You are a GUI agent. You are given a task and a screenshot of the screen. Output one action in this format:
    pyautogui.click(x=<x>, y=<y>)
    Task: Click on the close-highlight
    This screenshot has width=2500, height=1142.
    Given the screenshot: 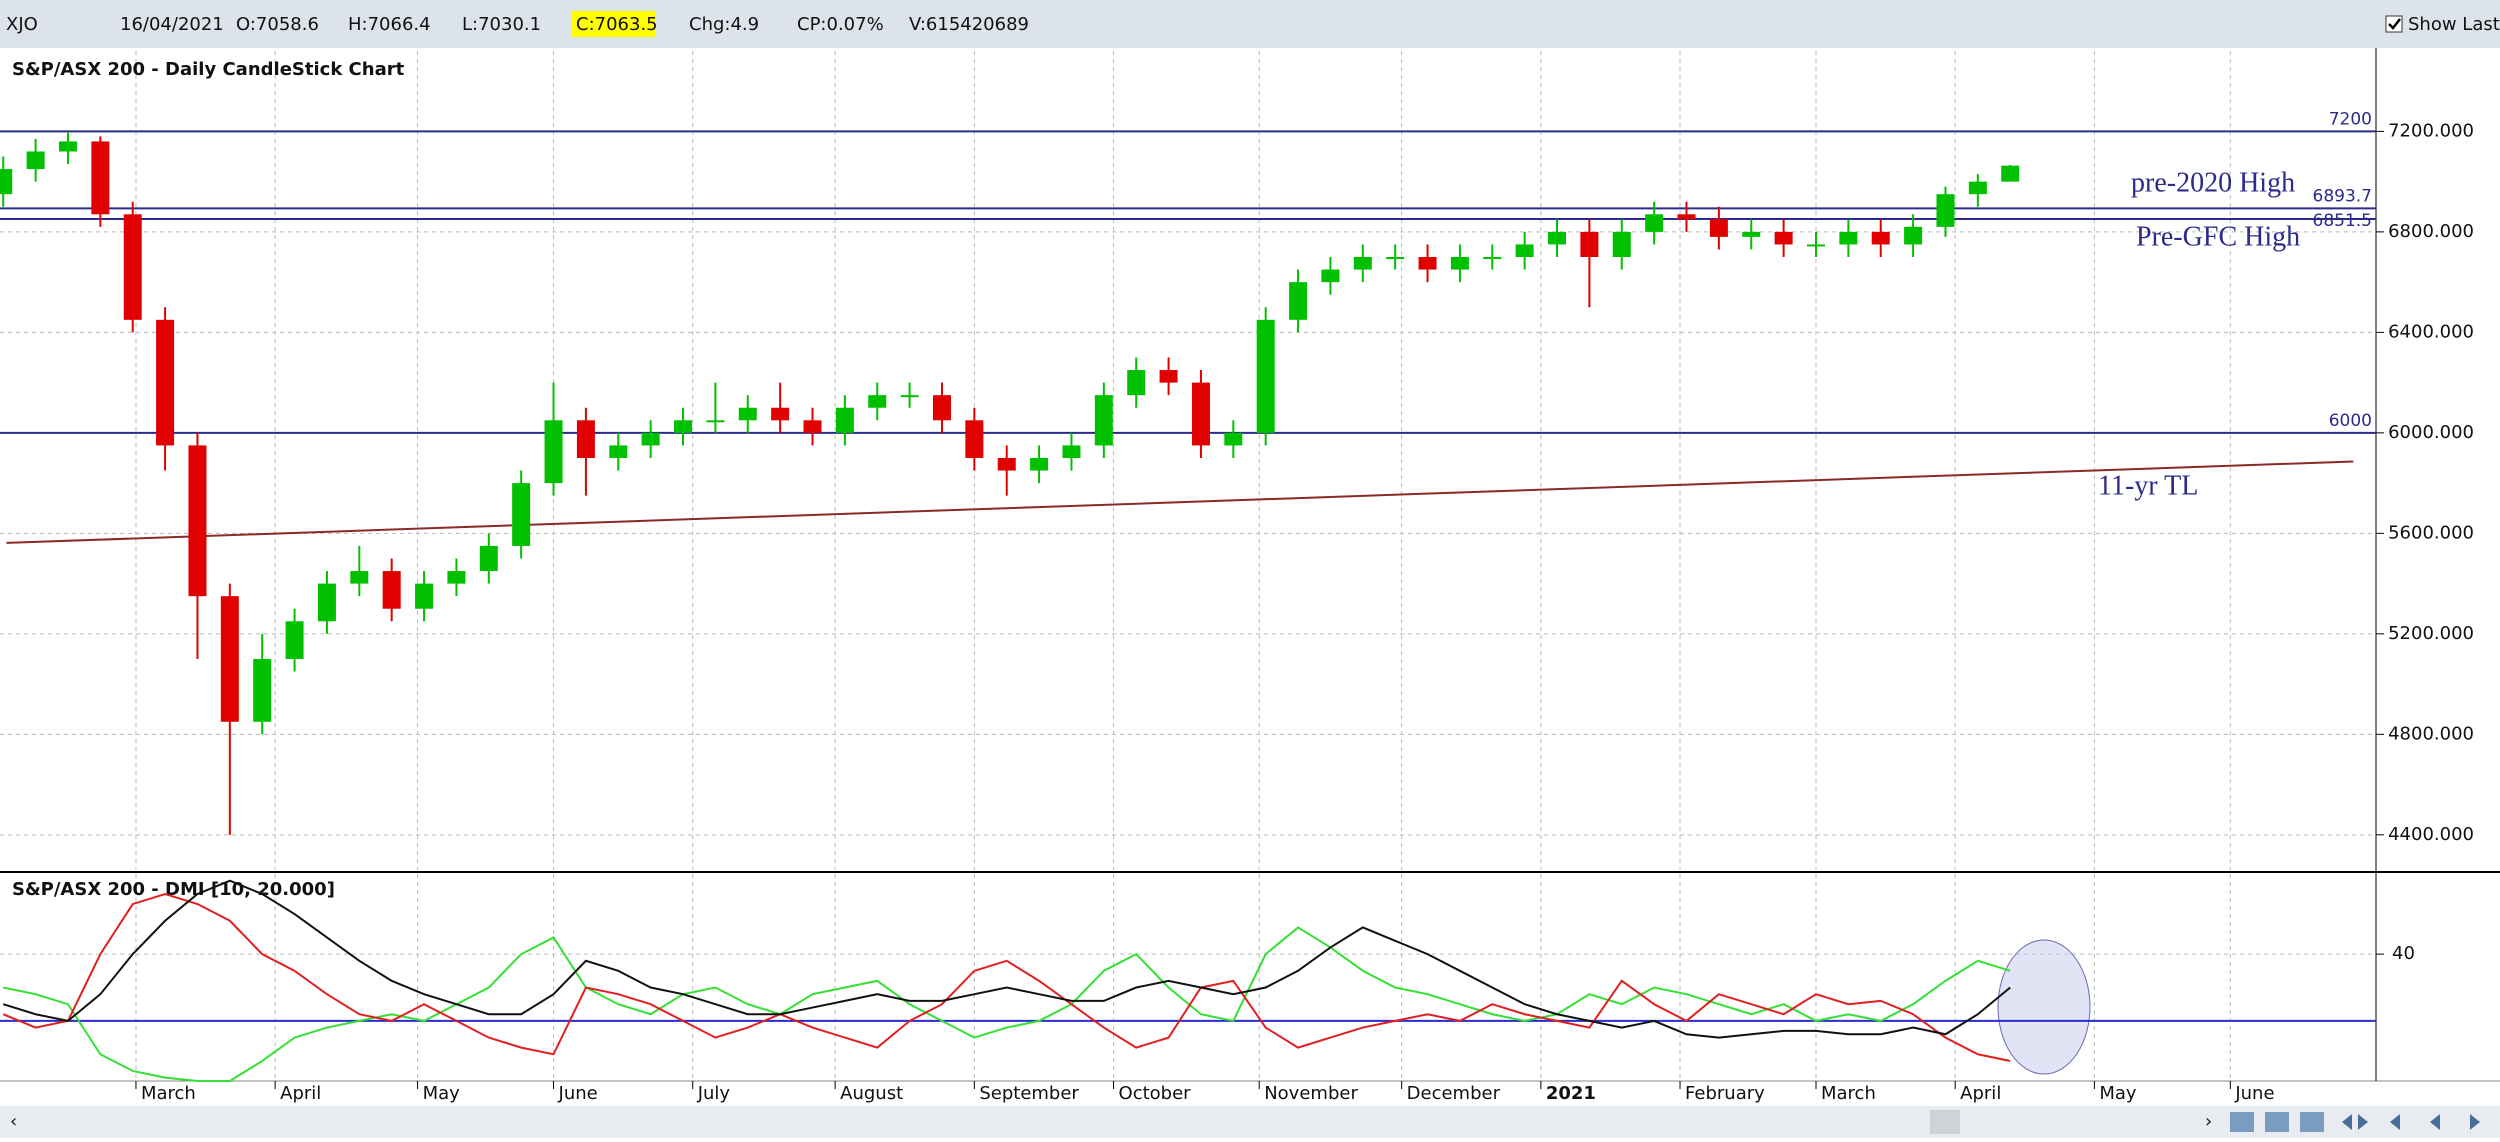 What is the action you would take?
    pyautogui.click(x=614, y=24)
    